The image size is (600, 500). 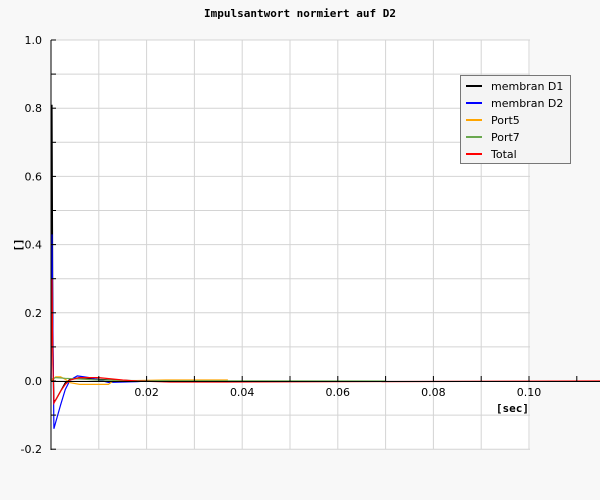 What do you see at coordinates (527, 103) in the screenshot?
I see `legend-label: membran D2` at bounding box center [527, 103].